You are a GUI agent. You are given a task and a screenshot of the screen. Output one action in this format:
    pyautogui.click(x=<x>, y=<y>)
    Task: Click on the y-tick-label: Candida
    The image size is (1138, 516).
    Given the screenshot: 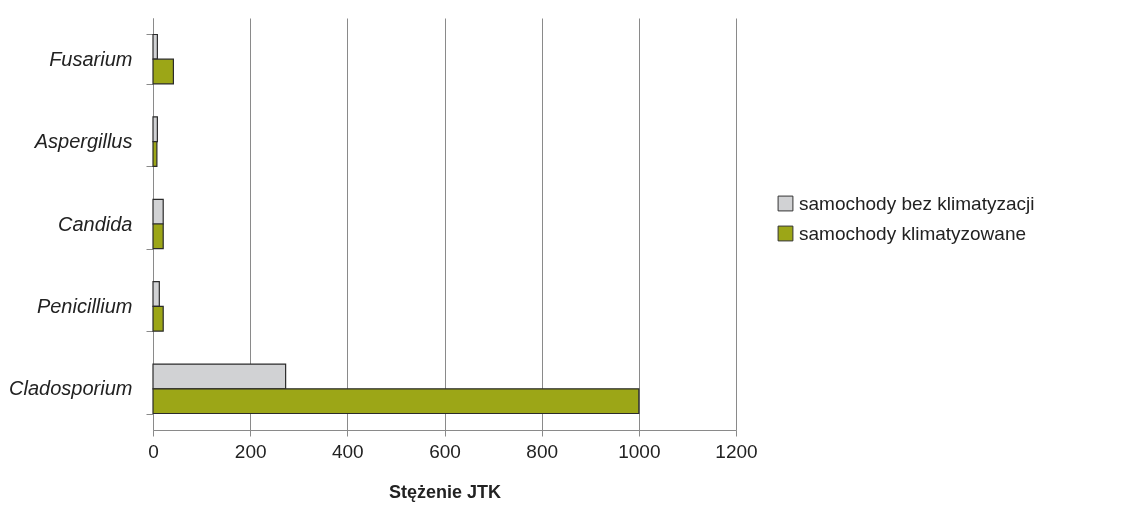 What is the action you would take?
    pyautogui.click(x=95, y=223)
    